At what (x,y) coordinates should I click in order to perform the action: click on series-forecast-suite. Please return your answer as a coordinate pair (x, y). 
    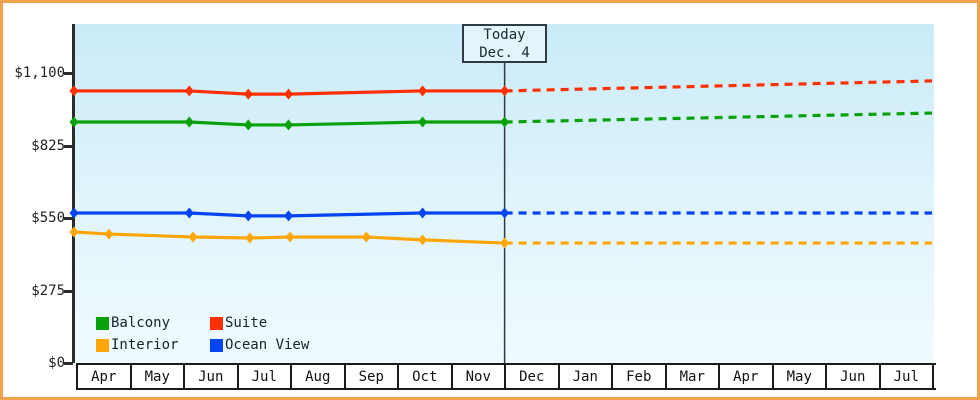
    Looking at the image, I should click on (718, 86).